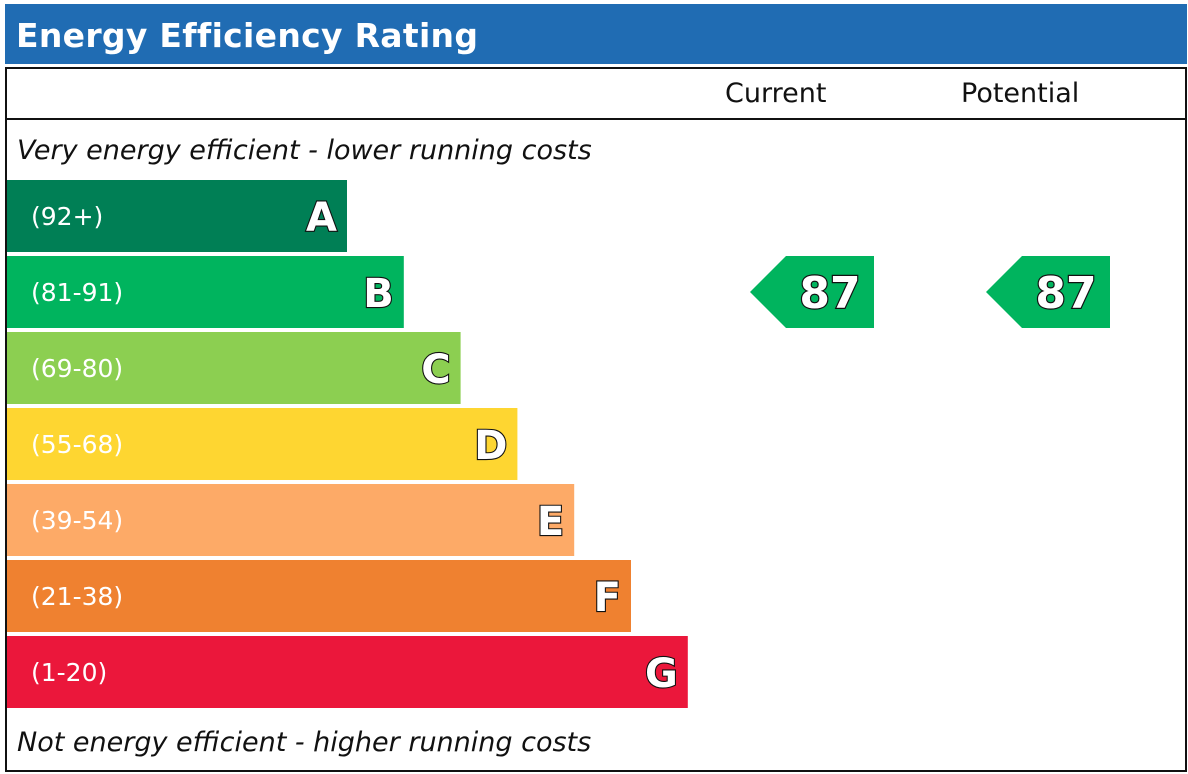 The image size is (1188, 774). What do you see at coordinates (607, 598) in the screenshot?
I see `band-letter-f: F` at bounding box center [607, 598].